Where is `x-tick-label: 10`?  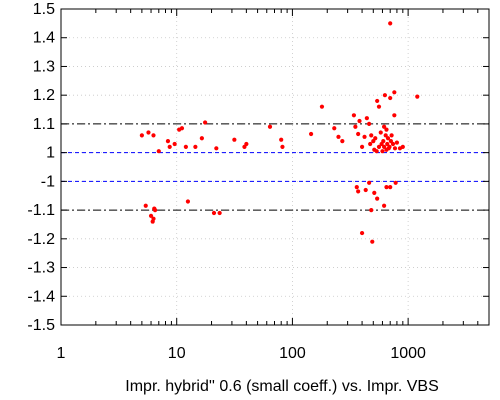
x-tick-label: 10 is located at coordinates (177, 353).